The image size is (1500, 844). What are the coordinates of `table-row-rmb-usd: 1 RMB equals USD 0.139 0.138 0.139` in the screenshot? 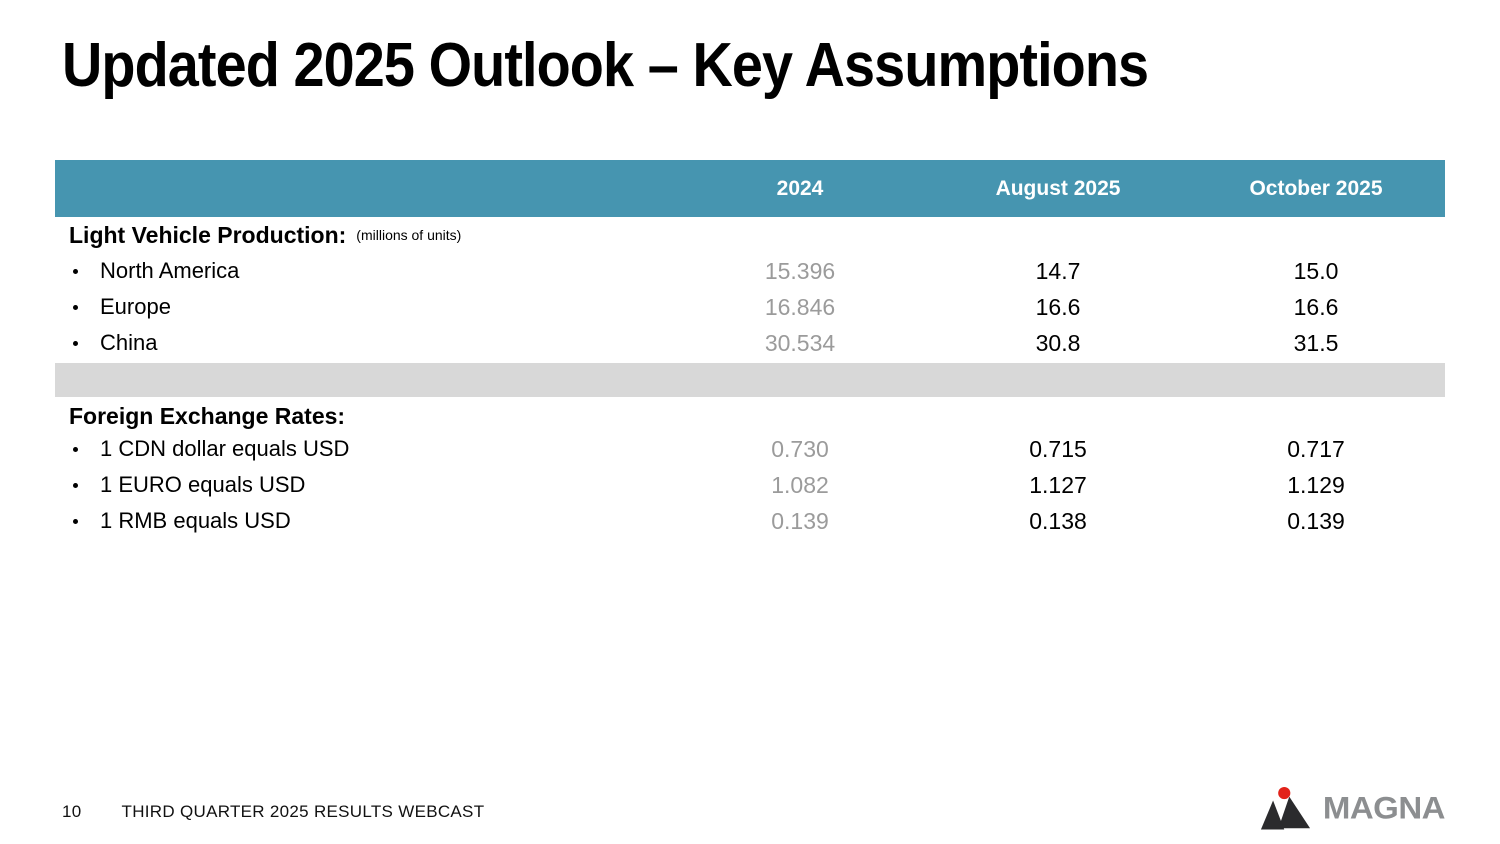 It's located at (750, 521).